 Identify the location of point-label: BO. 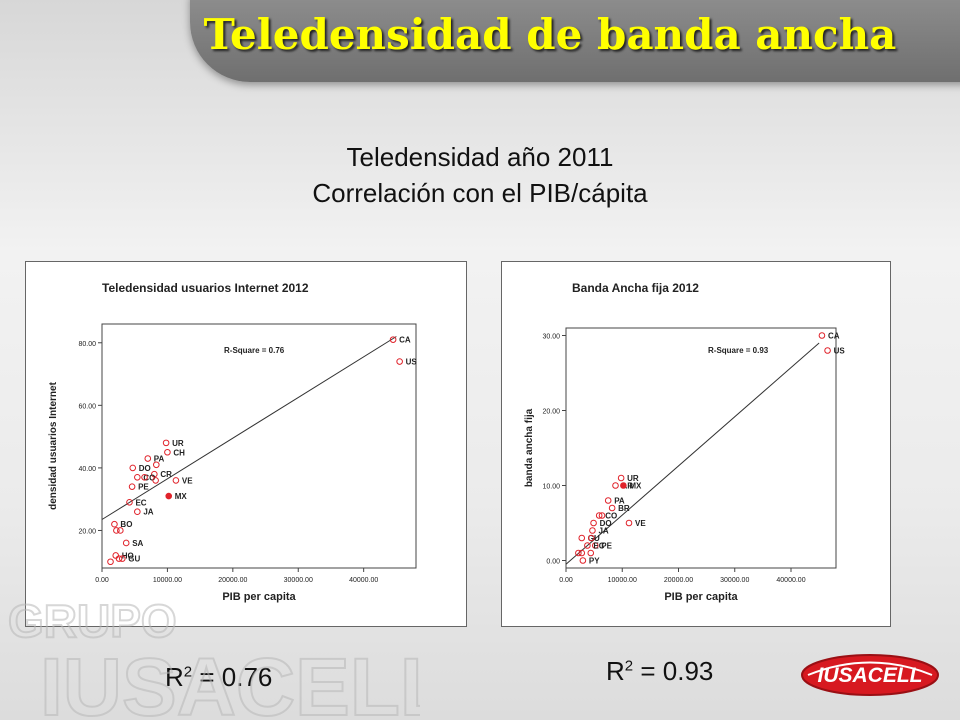
(126, 524).